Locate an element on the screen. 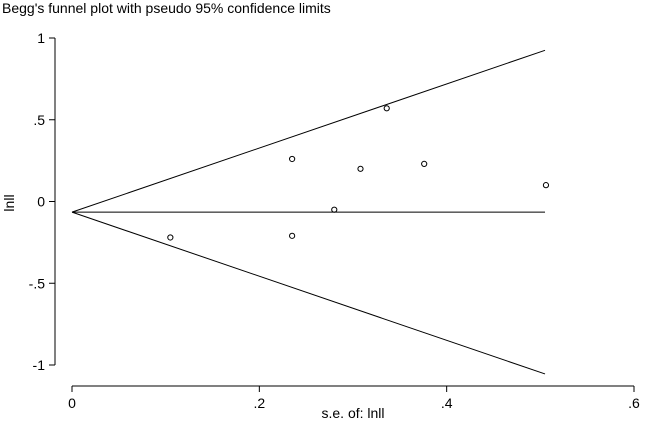  y-tick-label: .5 is located at coordinates (39, 120).